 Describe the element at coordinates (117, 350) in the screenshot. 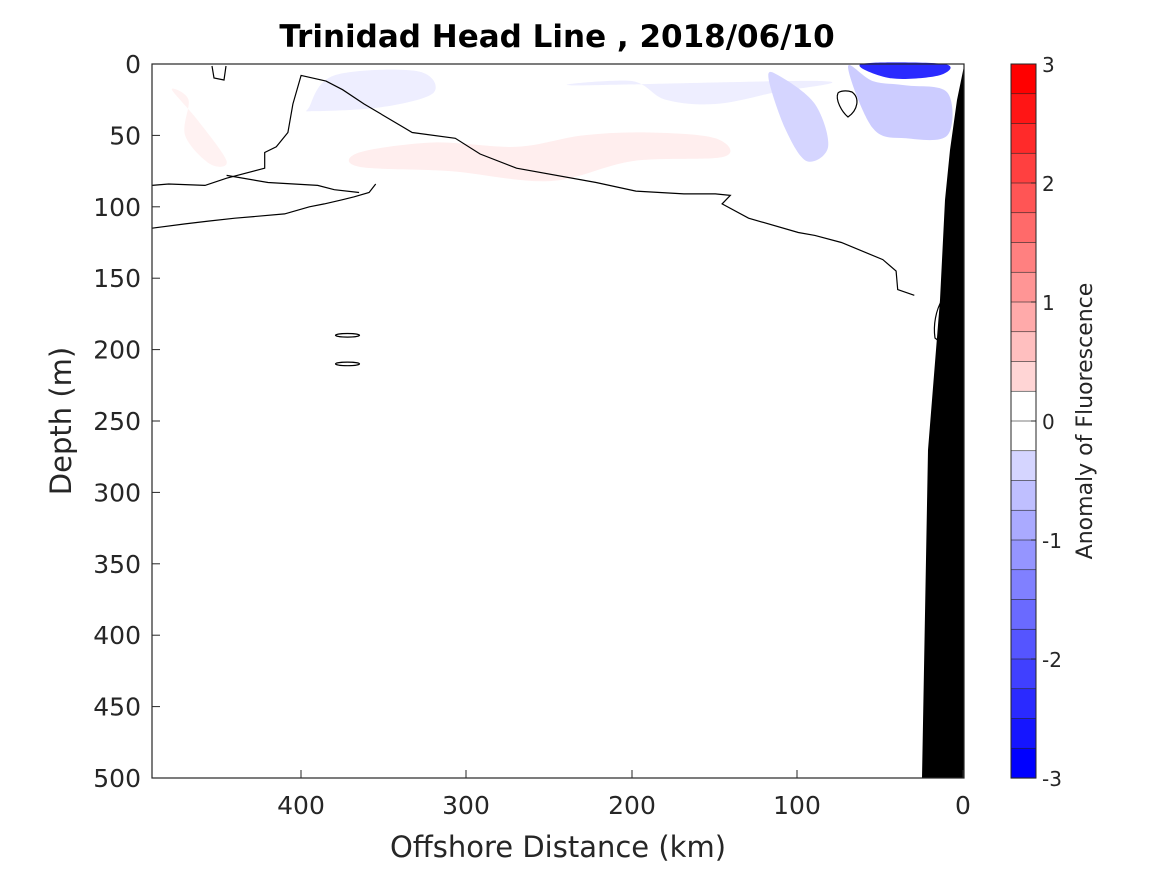

I see `y-tick-label: 200` at that location.